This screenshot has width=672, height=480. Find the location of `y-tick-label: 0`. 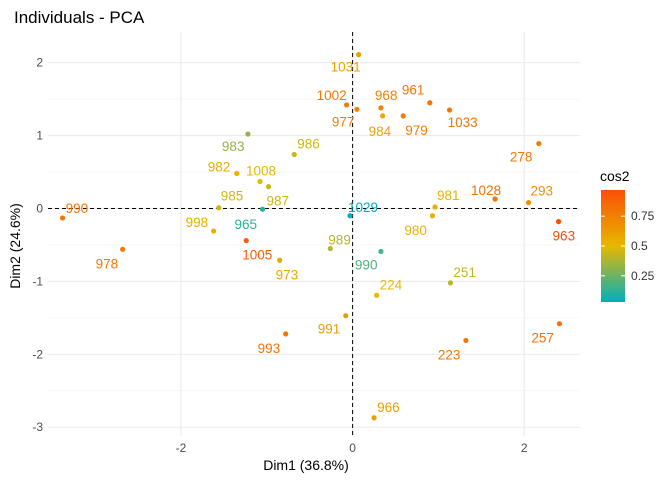

y-tick-label: 0 is located at coordinates (39, 208).